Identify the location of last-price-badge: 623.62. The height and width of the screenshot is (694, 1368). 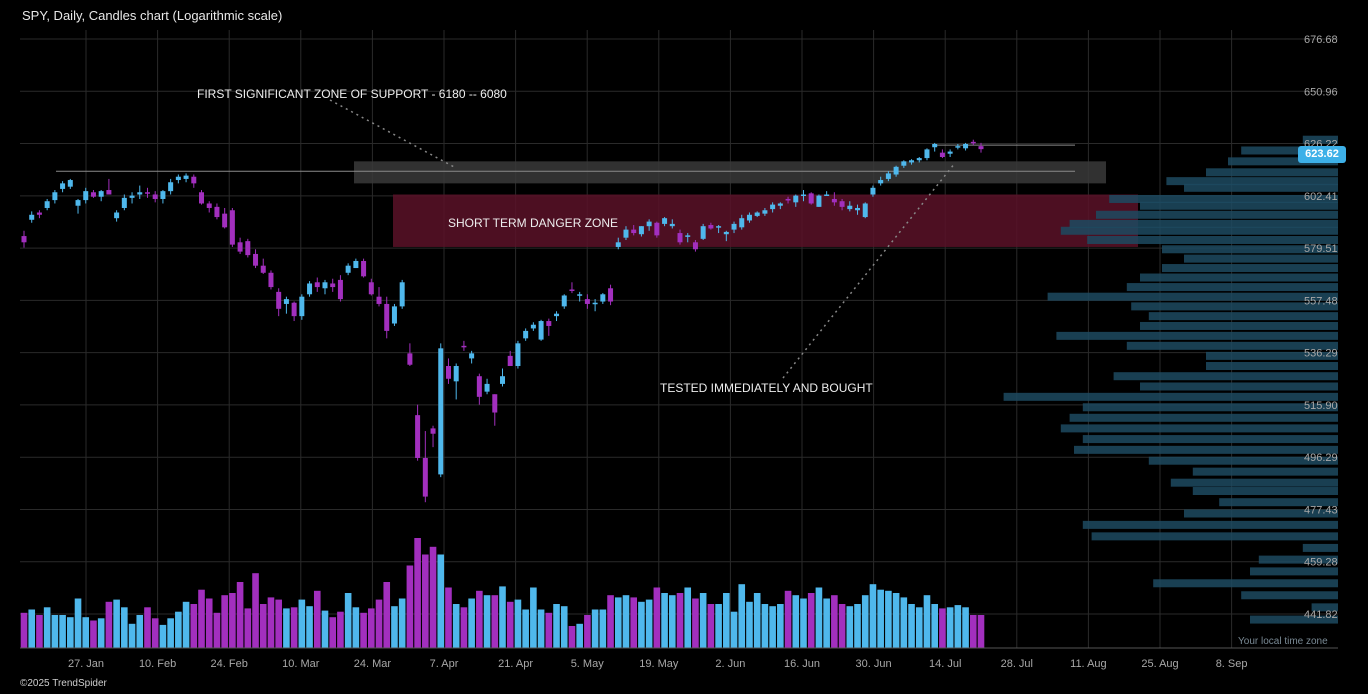
(1322, 154).